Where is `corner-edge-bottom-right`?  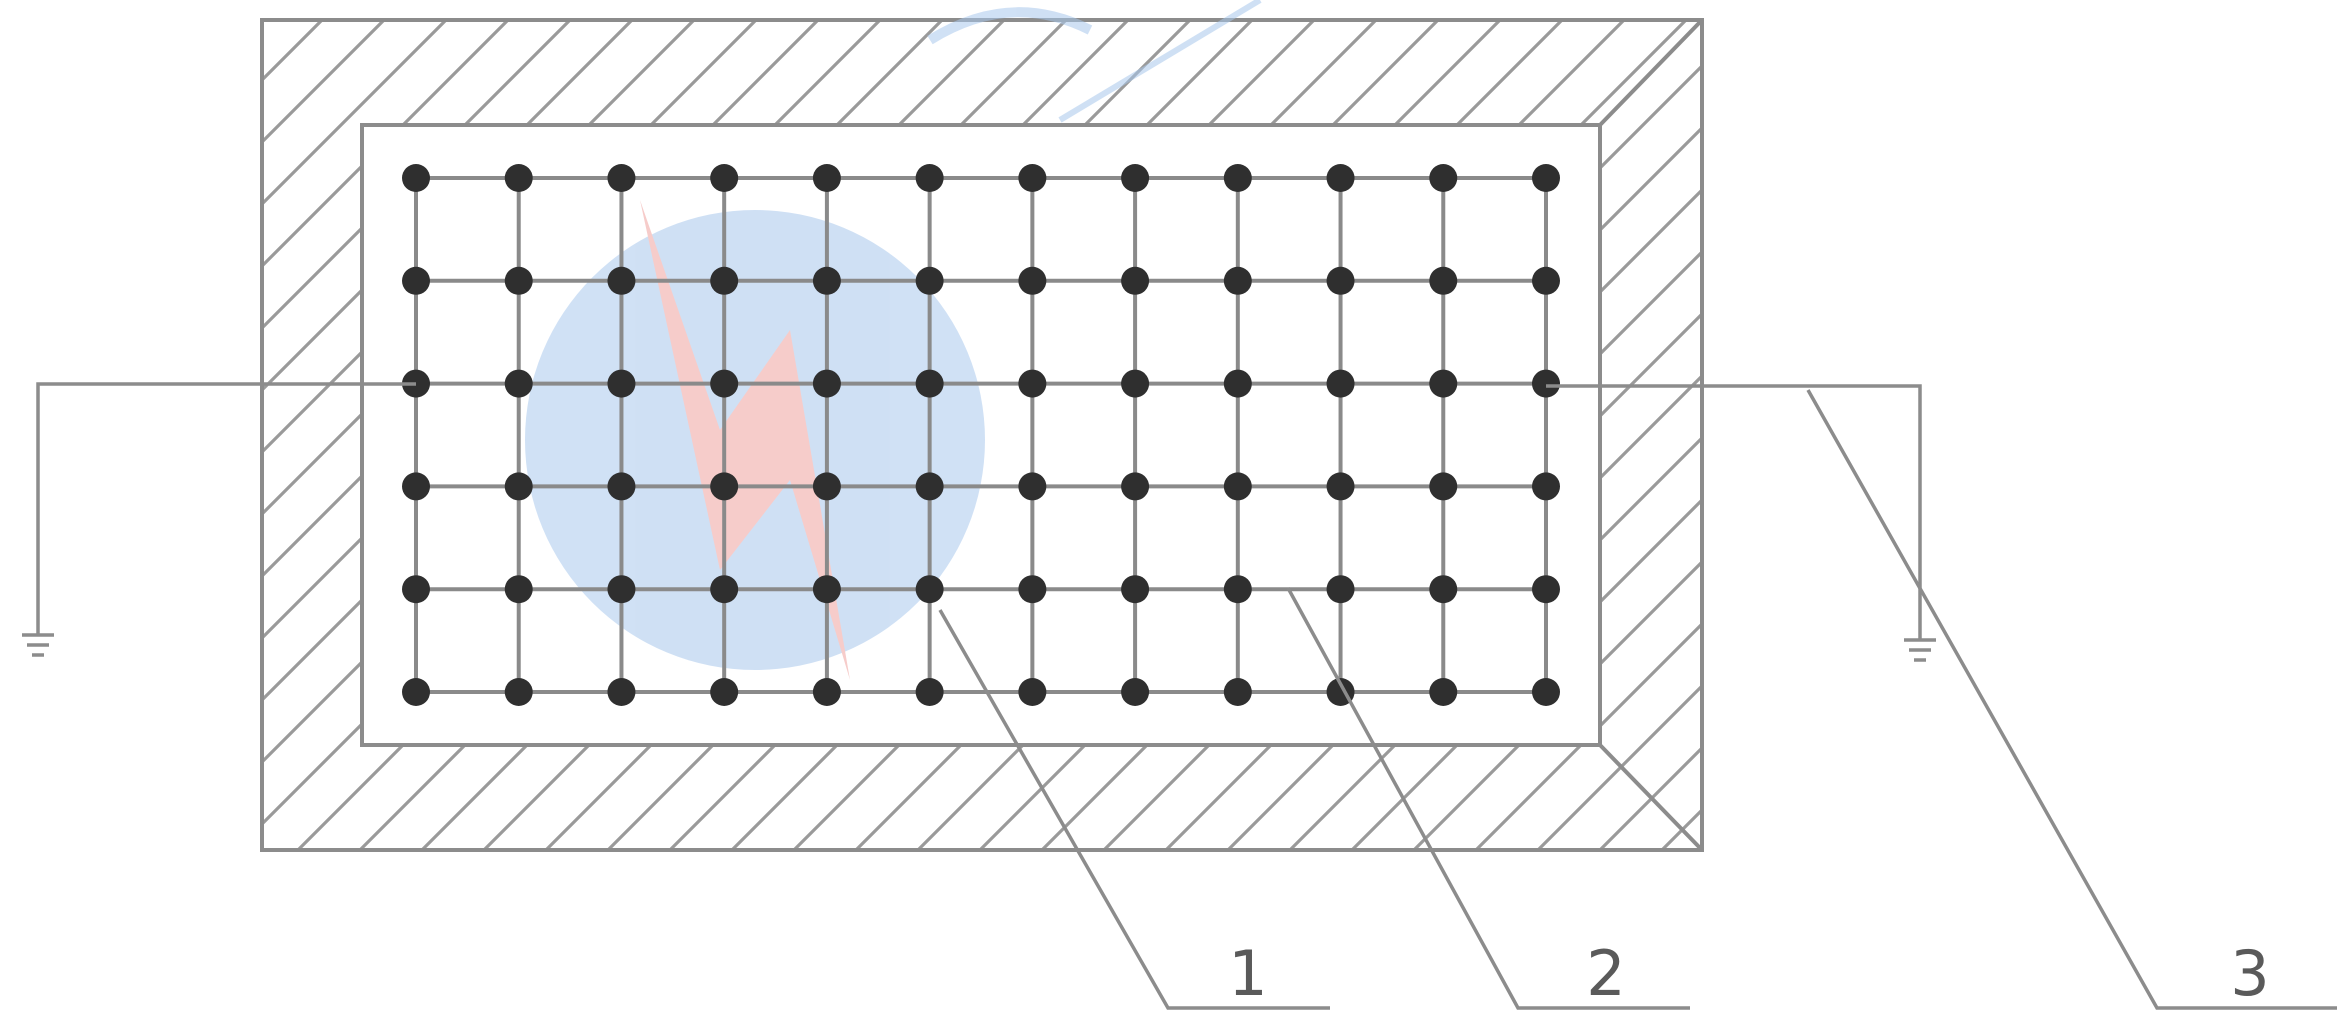 corner-edge-bottom-right is located at coordinates (1651, 797).